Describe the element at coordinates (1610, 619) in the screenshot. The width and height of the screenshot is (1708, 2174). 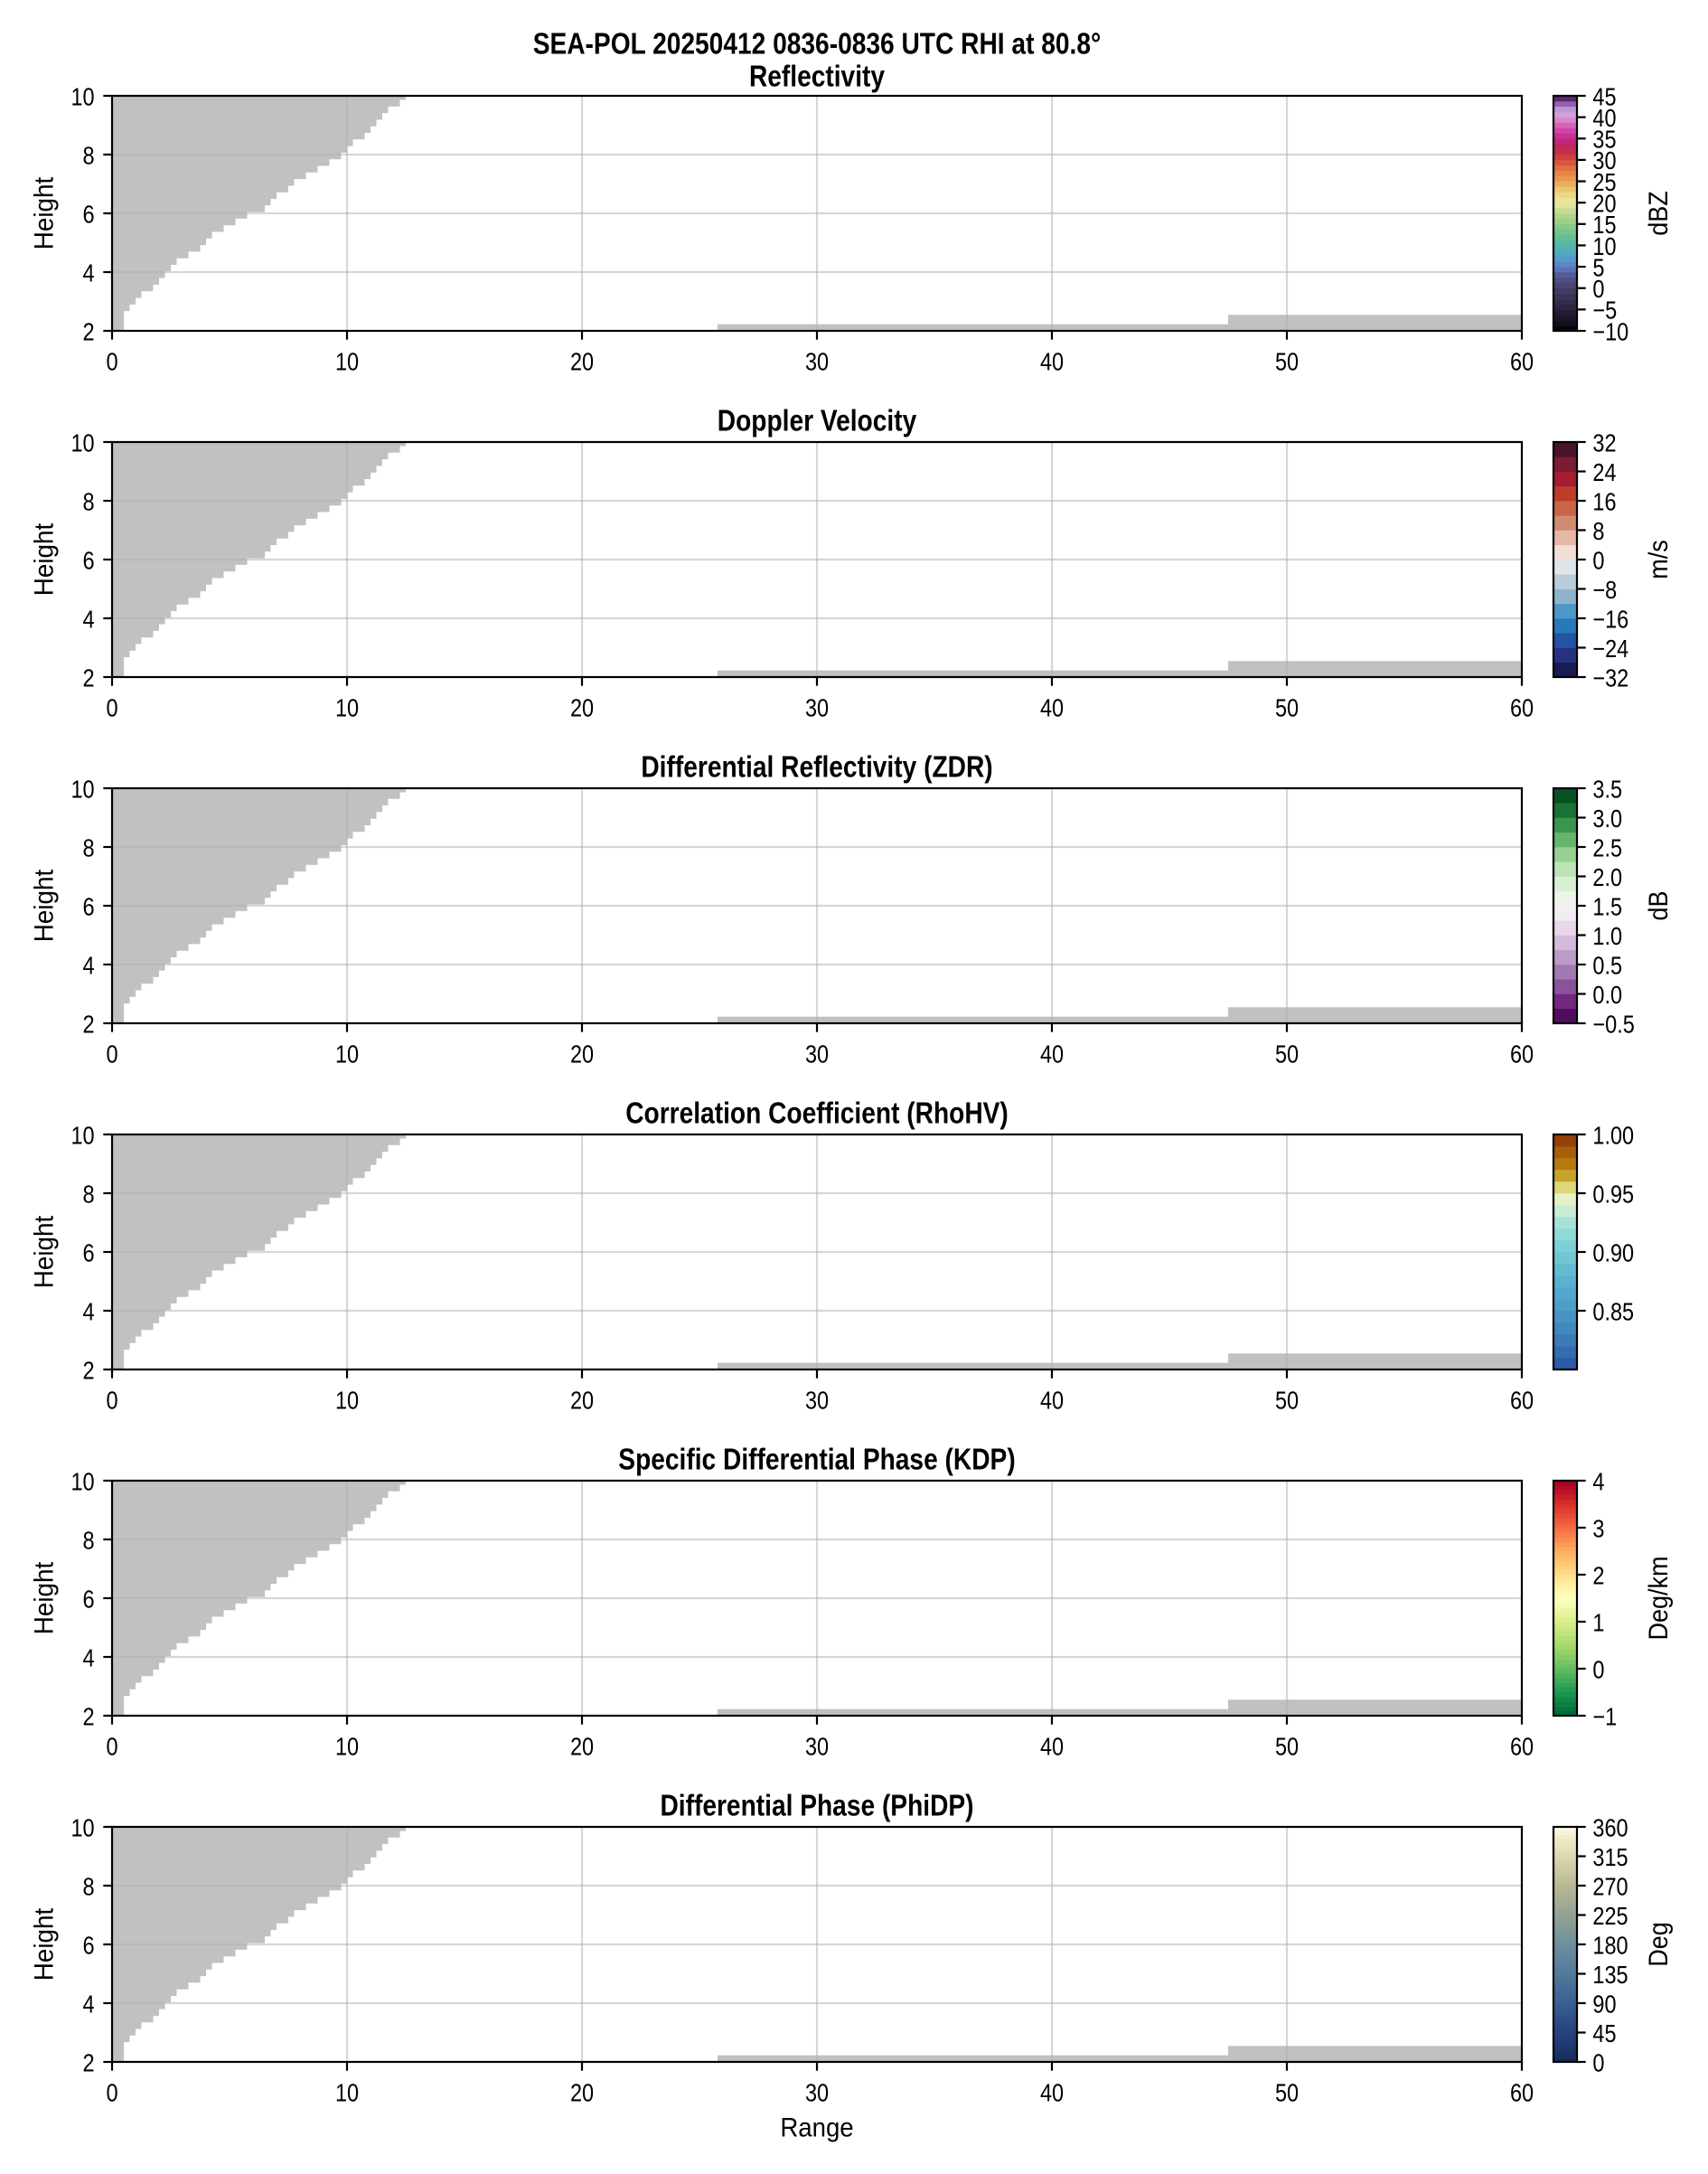
I see `svg-text: −16` at that location.